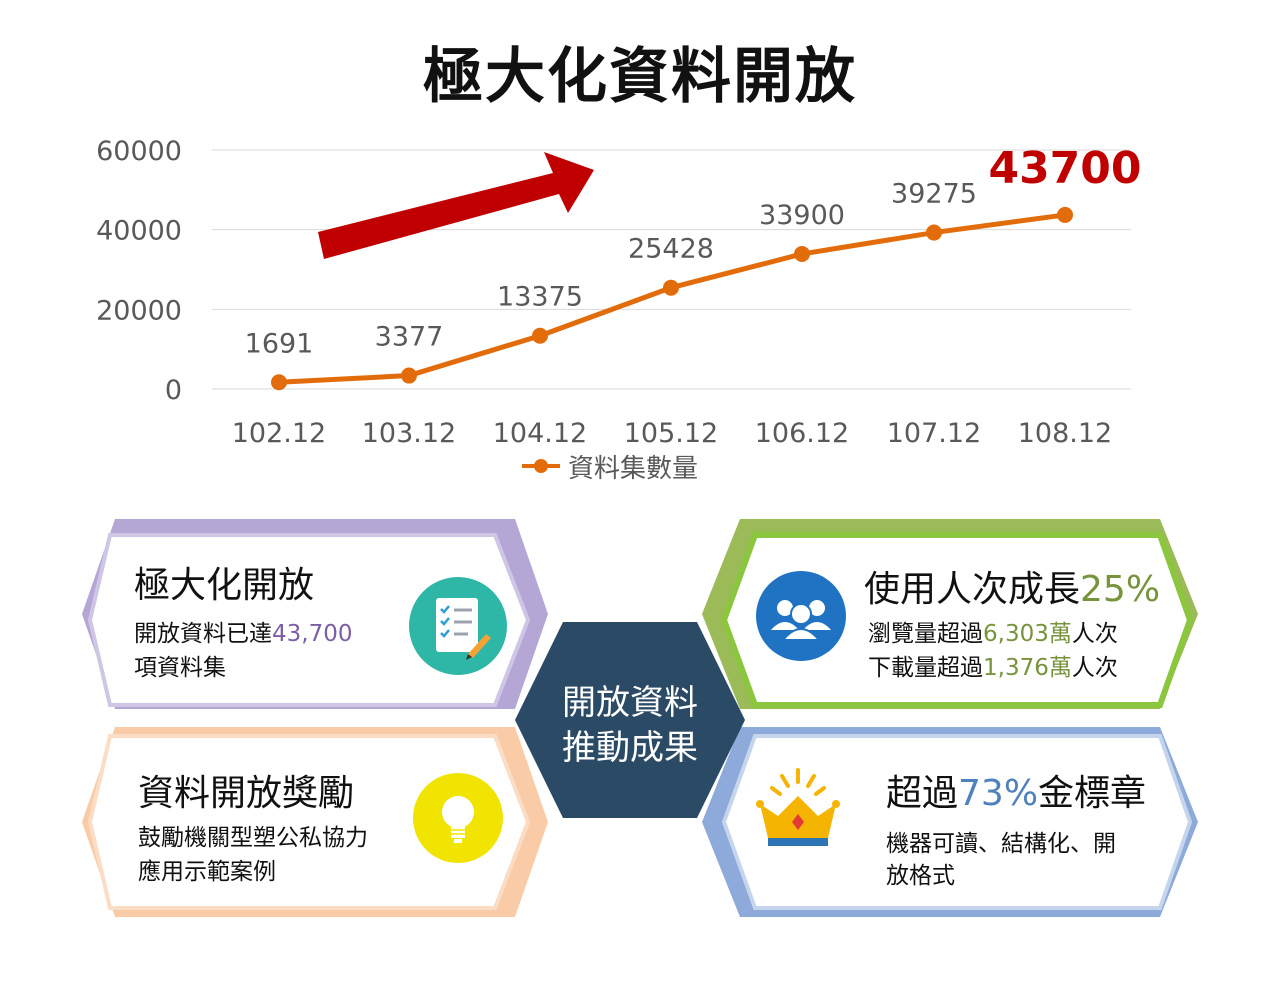 This screenshot has height=1002, width=1280. Describe the element at coordinates (1027, 668) in the screenshot. I see `card-users-downloads: 1,376萬` at that location.